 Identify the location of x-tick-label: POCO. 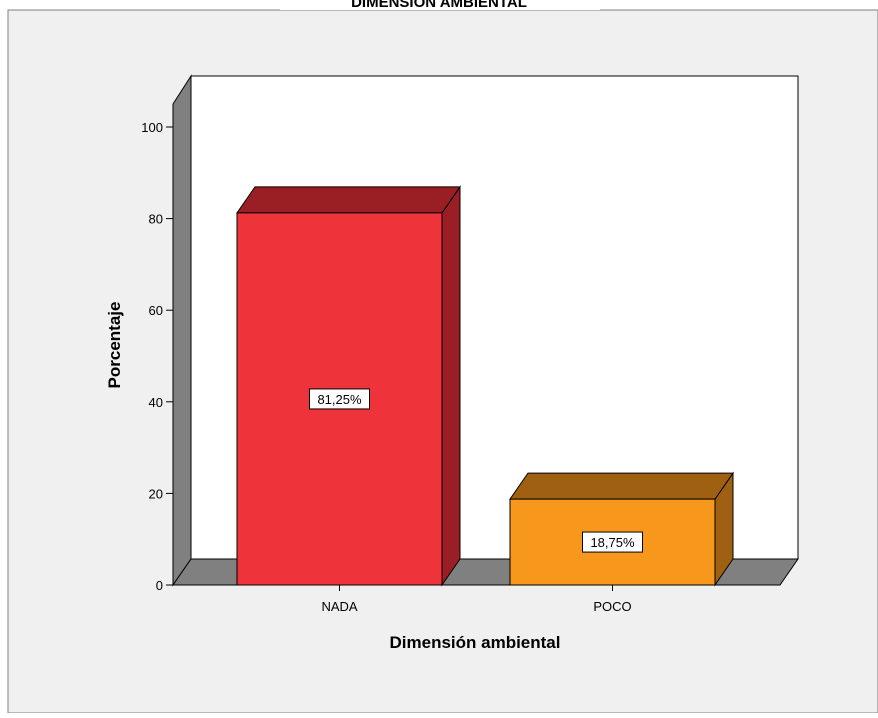
(612, 606).